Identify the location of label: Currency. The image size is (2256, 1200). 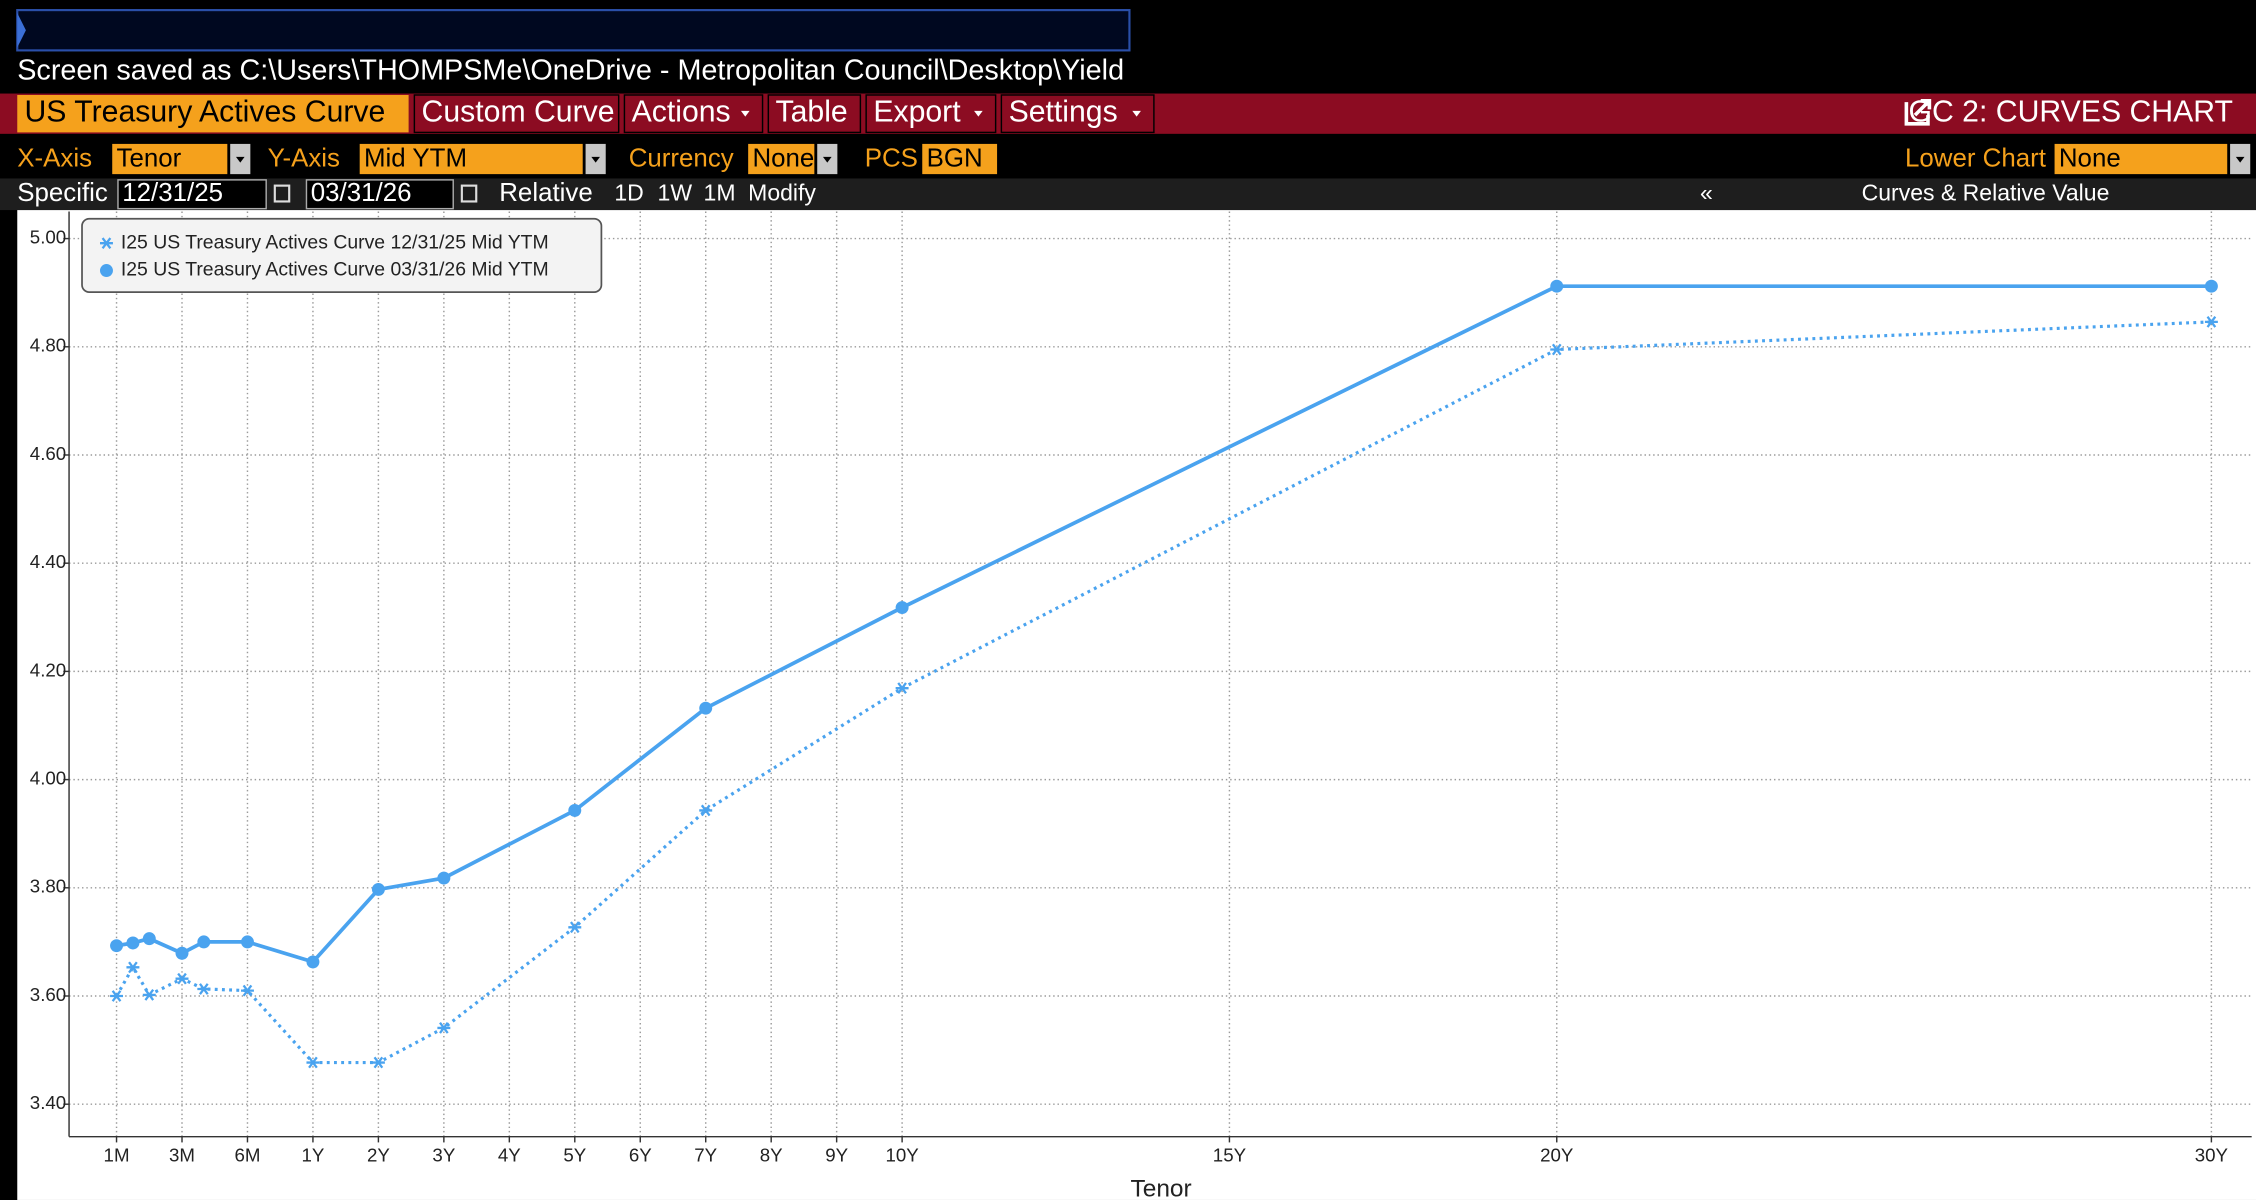
(681, 159).